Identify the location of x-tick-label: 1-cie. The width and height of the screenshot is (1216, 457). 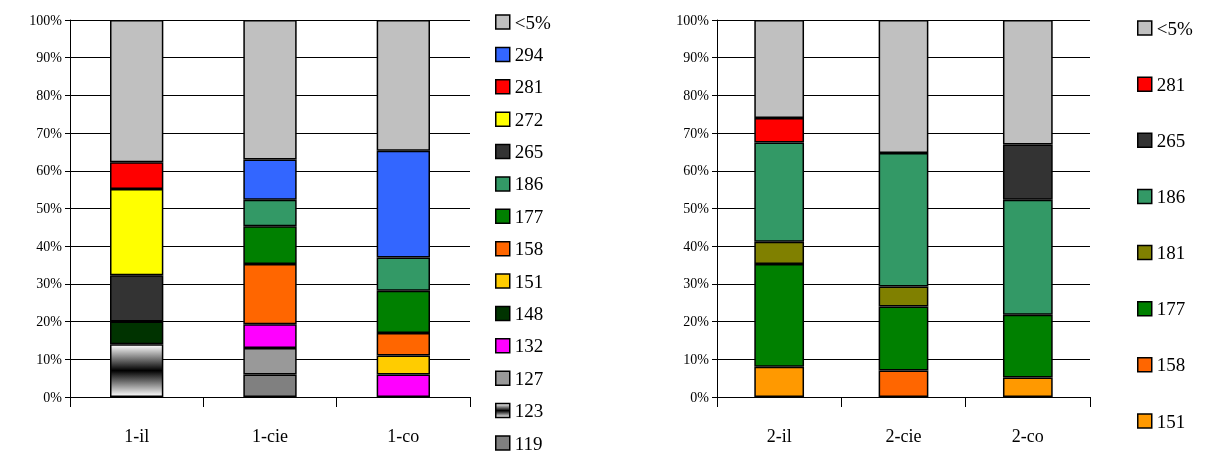
(270, 436).